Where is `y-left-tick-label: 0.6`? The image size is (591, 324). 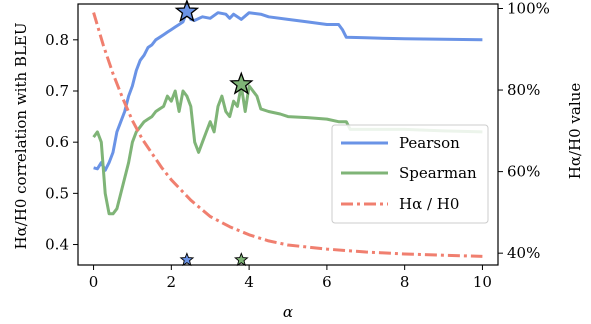
y-left-tick-label: 0.6 is located at coordinates (57, 142).